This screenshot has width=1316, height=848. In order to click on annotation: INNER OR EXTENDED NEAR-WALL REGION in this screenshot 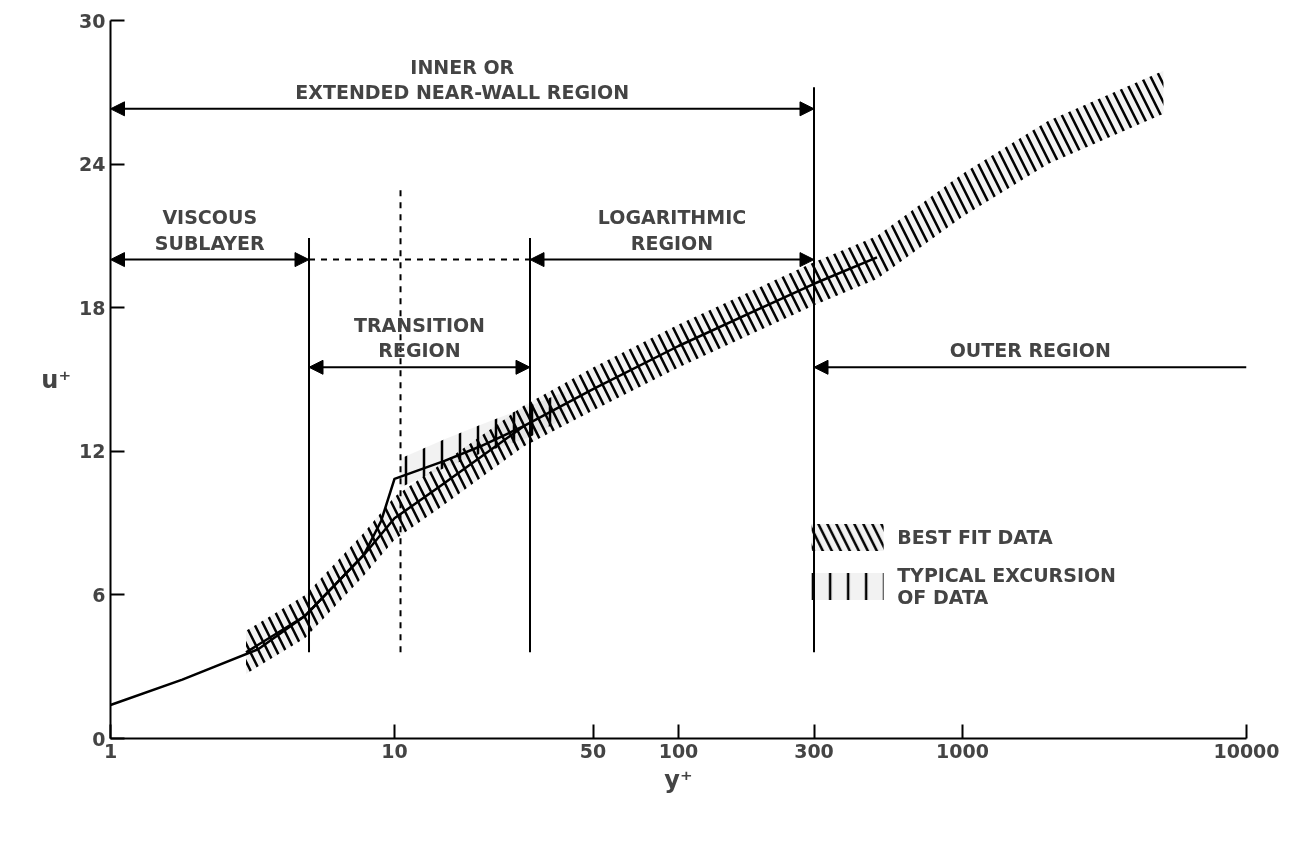, I will do `click(462, 79)`.